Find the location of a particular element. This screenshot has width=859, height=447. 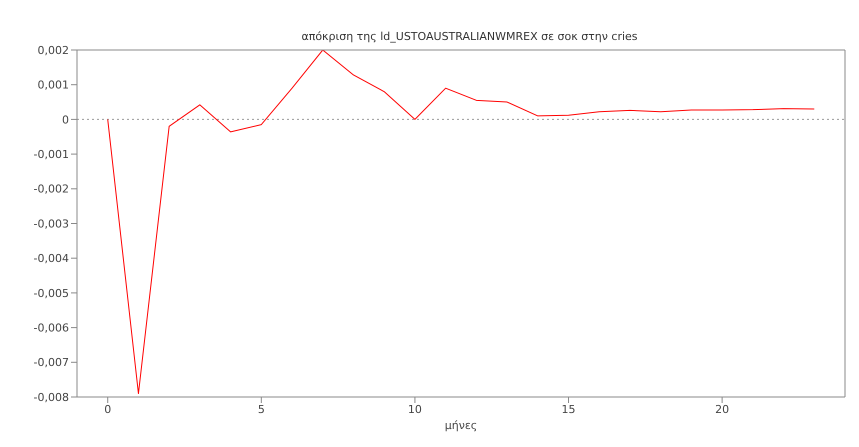

x-tick-label: 0 is located at coordinates (108, 409).